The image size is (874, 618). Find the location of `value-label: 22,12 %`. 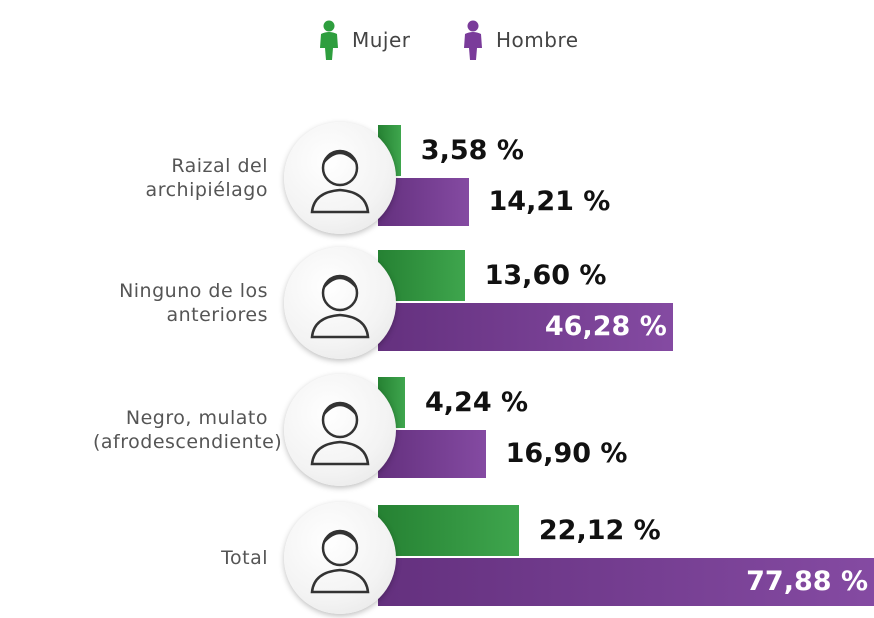

value-label: 22,12 % is located at coordinates (599, 530).